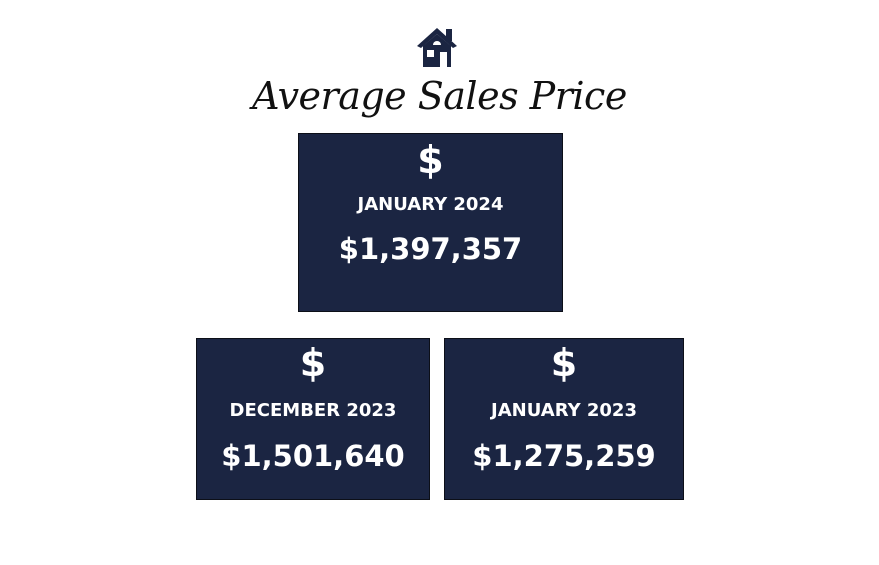  Describe the element at coordinates (430, 222) in the screenshot. I see `card: $ JANUARY 2024 $1,397,357` at that location.